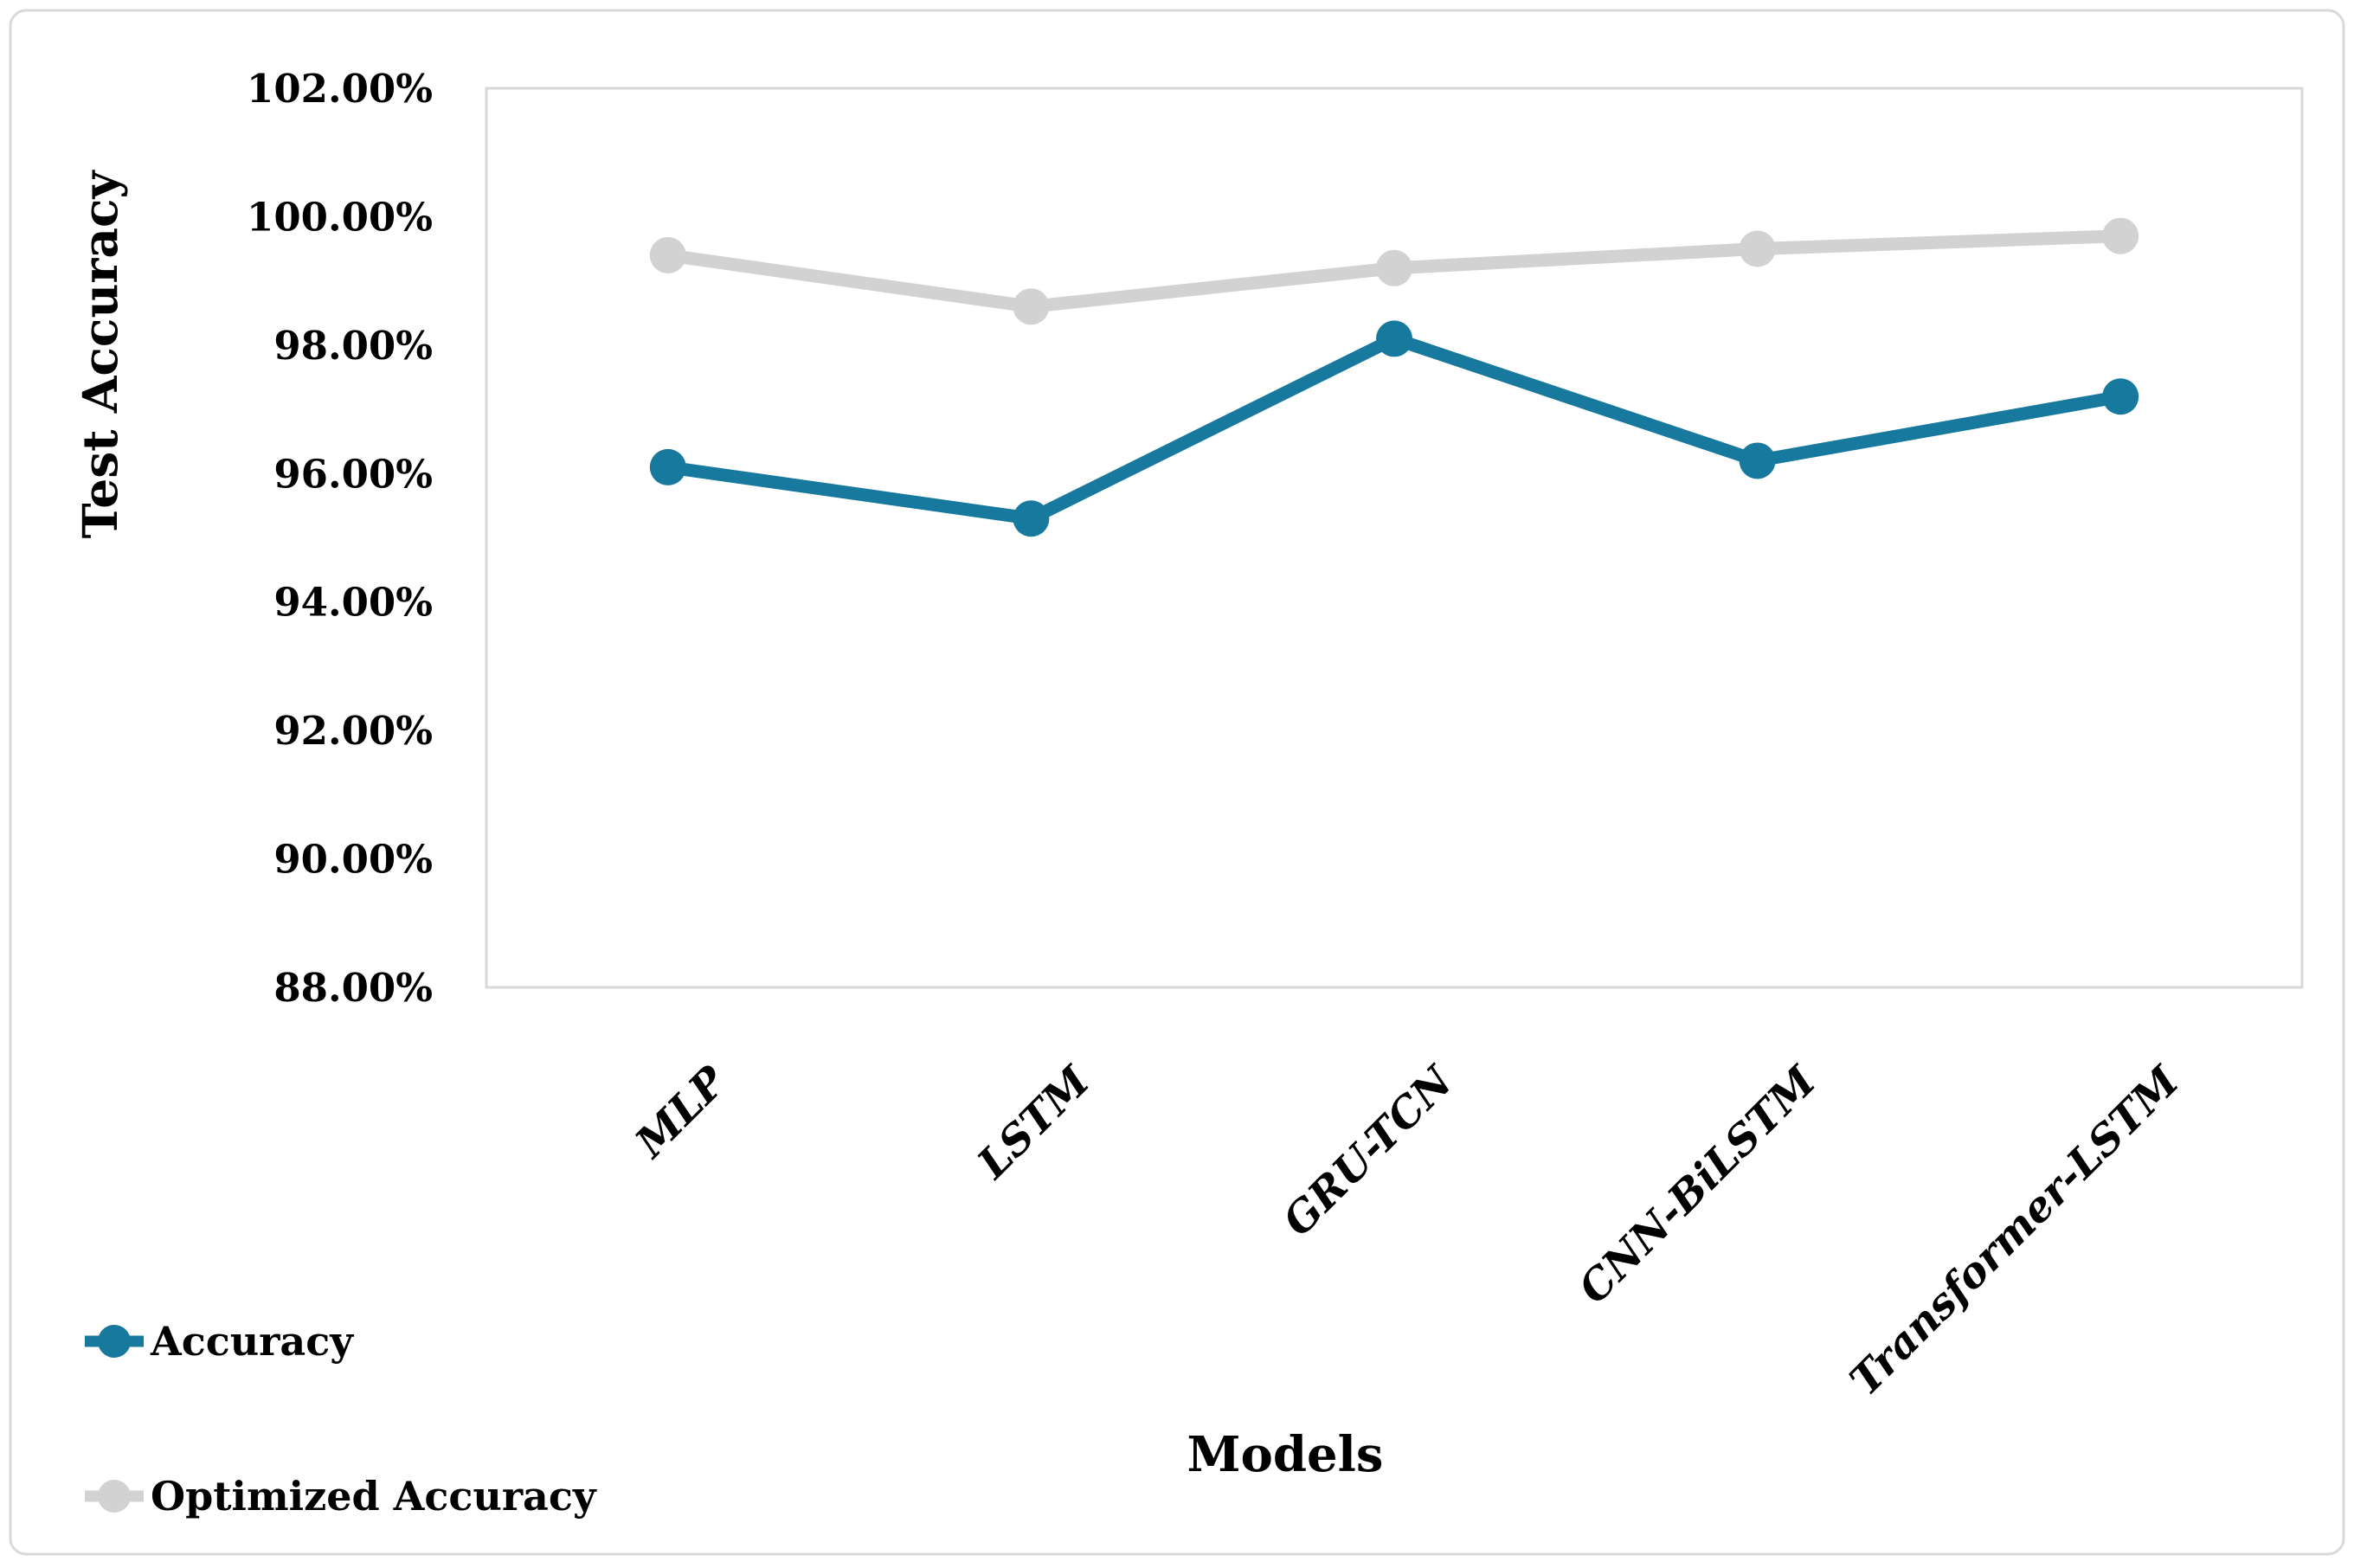 The width and height of the screenshot is (2354, 1568). Describe the element at coordinates (100, 354) in the screenshot. I see `y-axis-title: Test Accuracy` at that location.